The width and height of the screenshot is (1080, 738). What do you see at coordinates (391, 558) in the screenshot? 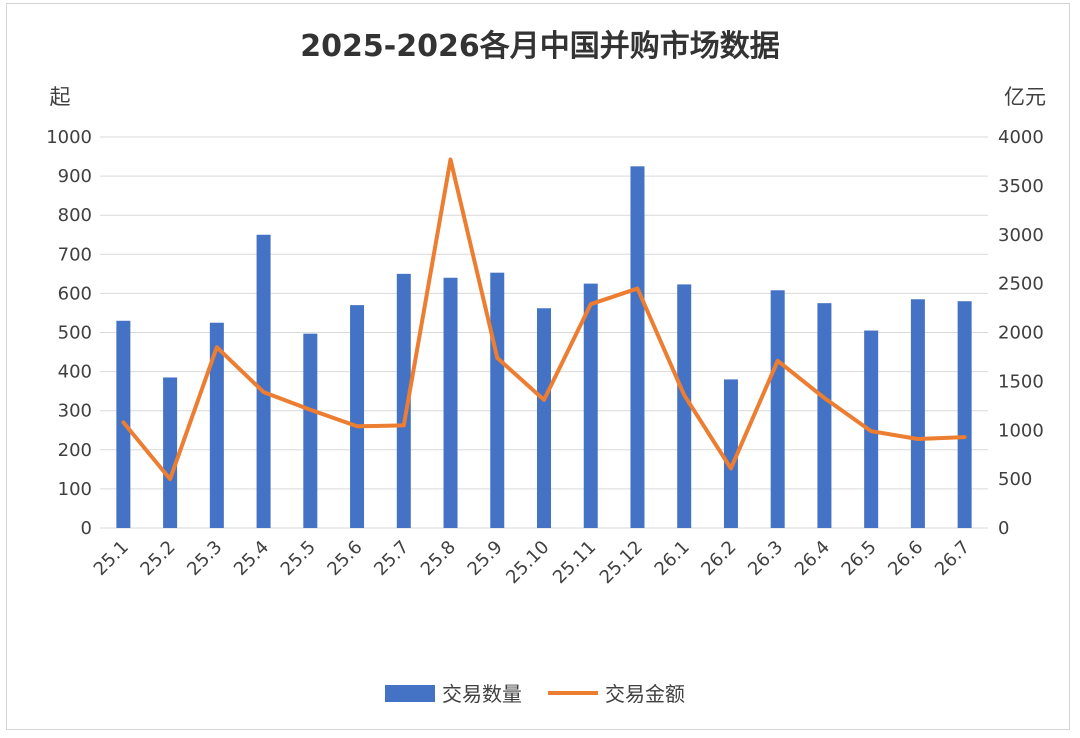
I see `x-tick-label: 25.7` at bounding box center [391, 558].